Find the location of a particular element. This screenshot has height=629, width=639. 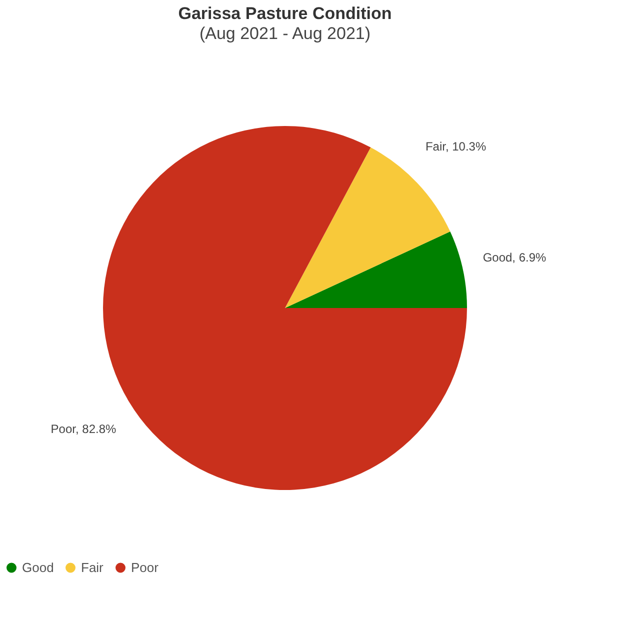

legend-label: Fair is located at coordinates (92, 567).